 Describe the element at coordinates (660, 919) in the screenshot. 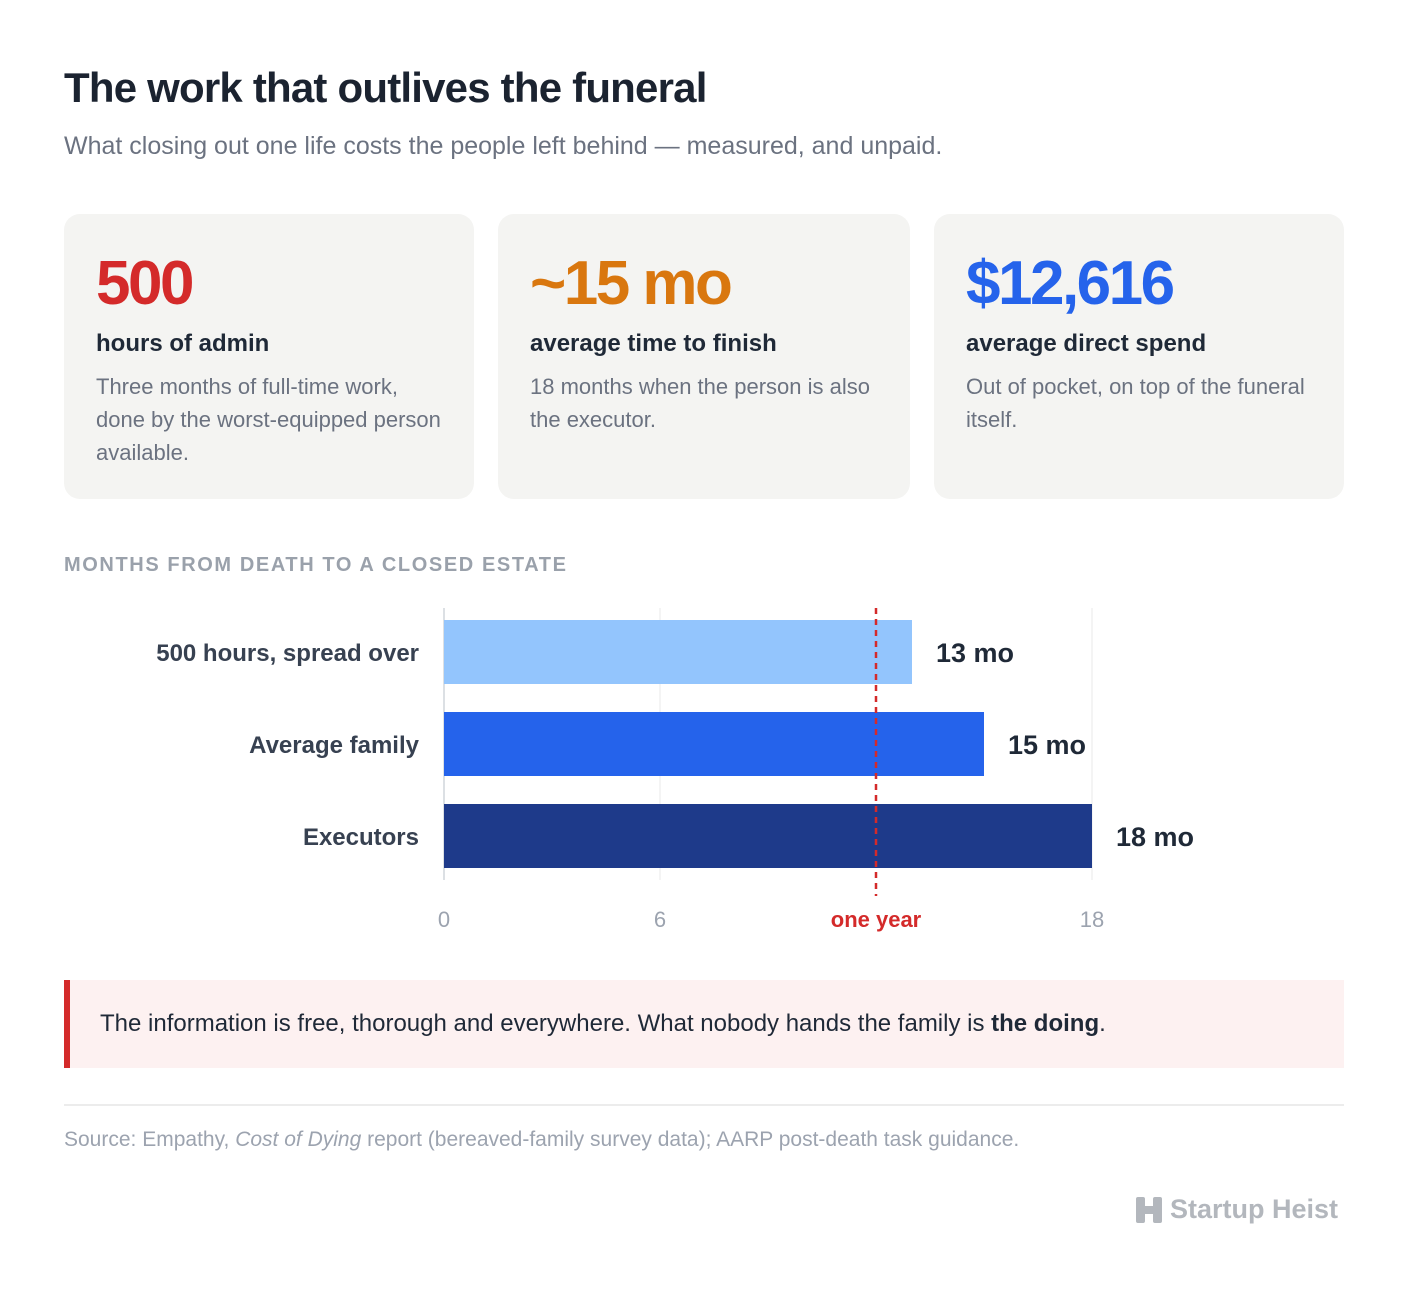

I see `tick-label: 6` at that location.